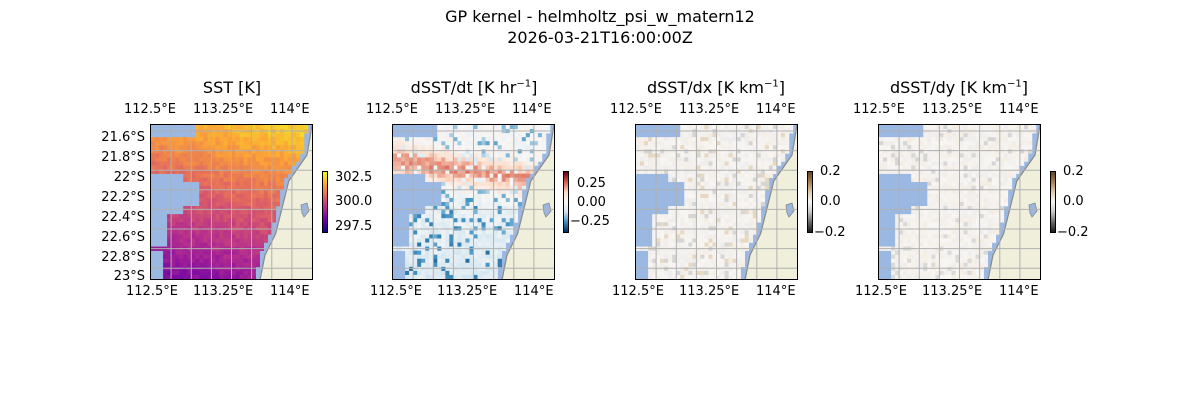 The image size is (1200, 400). Describe the element at coordinates (123, 237) in the screenshot. I see `lat-tick: 22.6°S` at that location.